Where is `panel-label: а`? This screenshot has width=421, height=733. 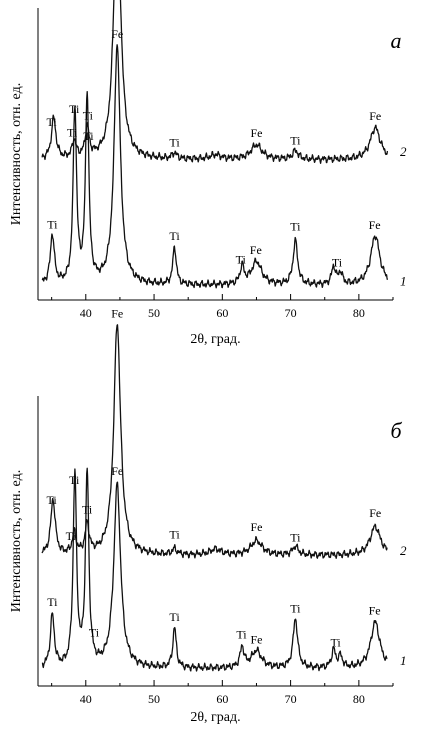 panel-label: а is located at coordinates (396, 40).